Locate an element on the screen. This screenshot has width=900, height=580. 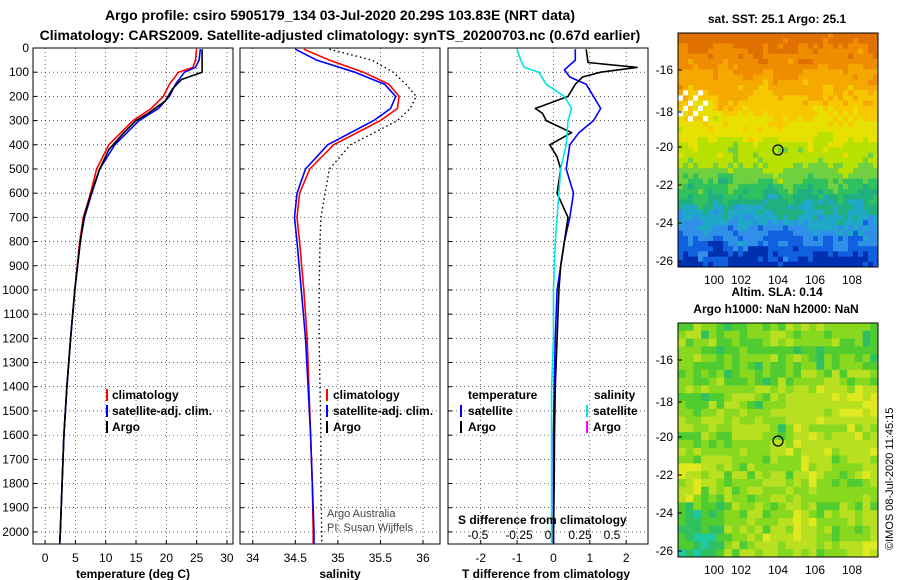
y-tick-label: 1200 is located at coordinates (15, 338).